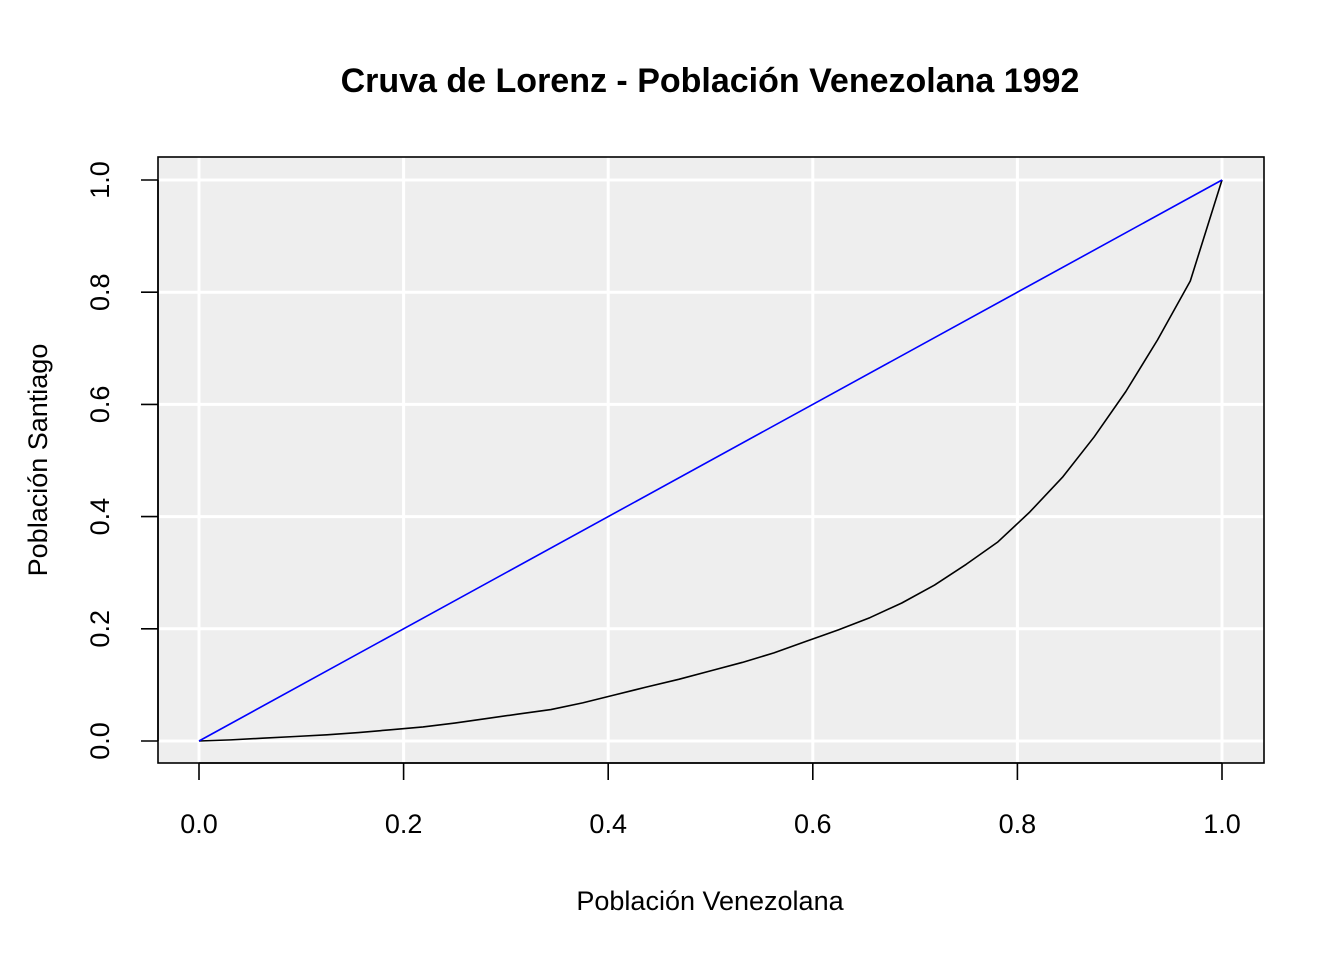  Describe the element at coordinates (1222, 824) in the screenshot. I see `x-tick-label: 1.0` at that location.